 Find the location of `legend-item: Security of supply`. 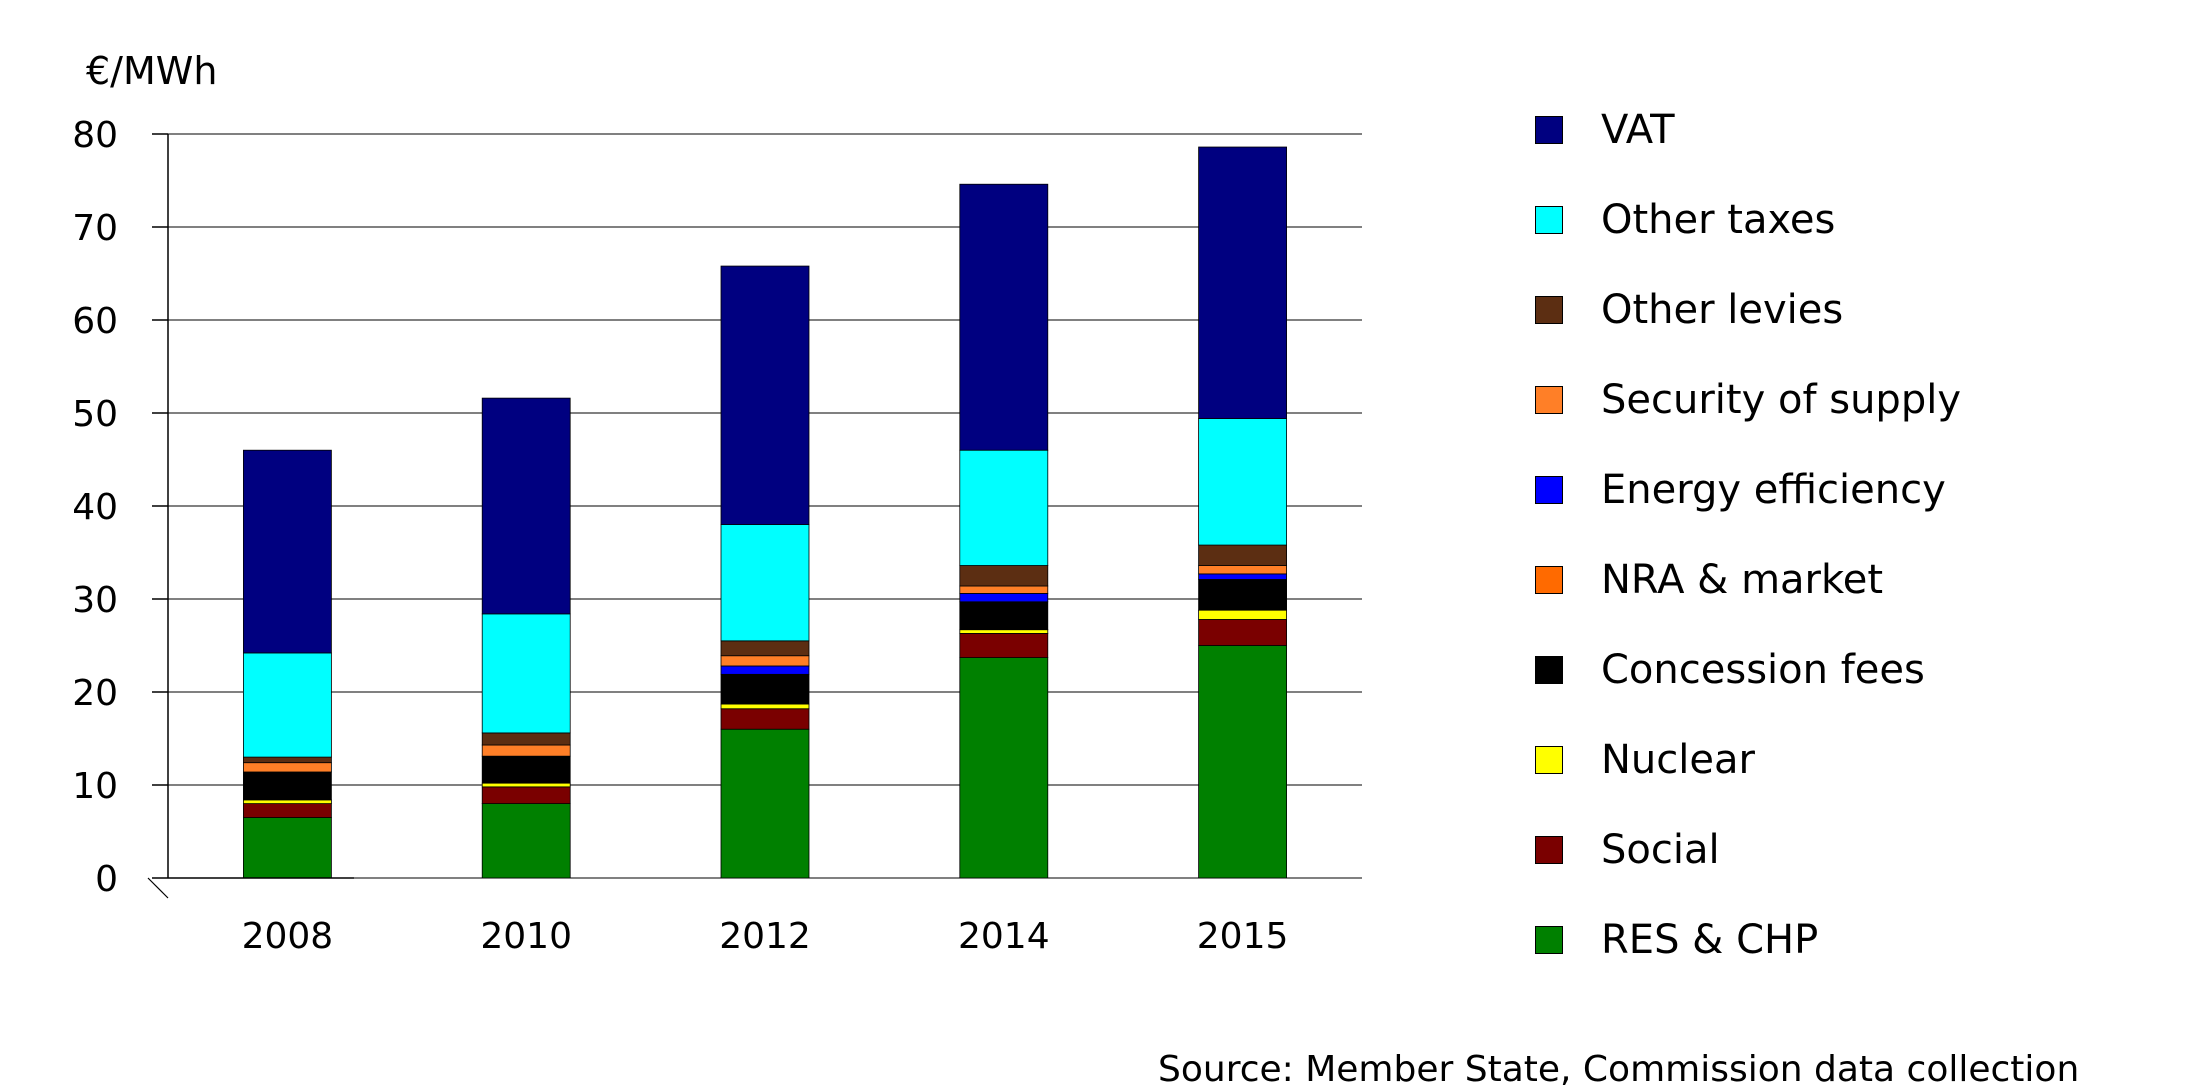

legend-item: Security of supply is located at coordinates (1855, 423).